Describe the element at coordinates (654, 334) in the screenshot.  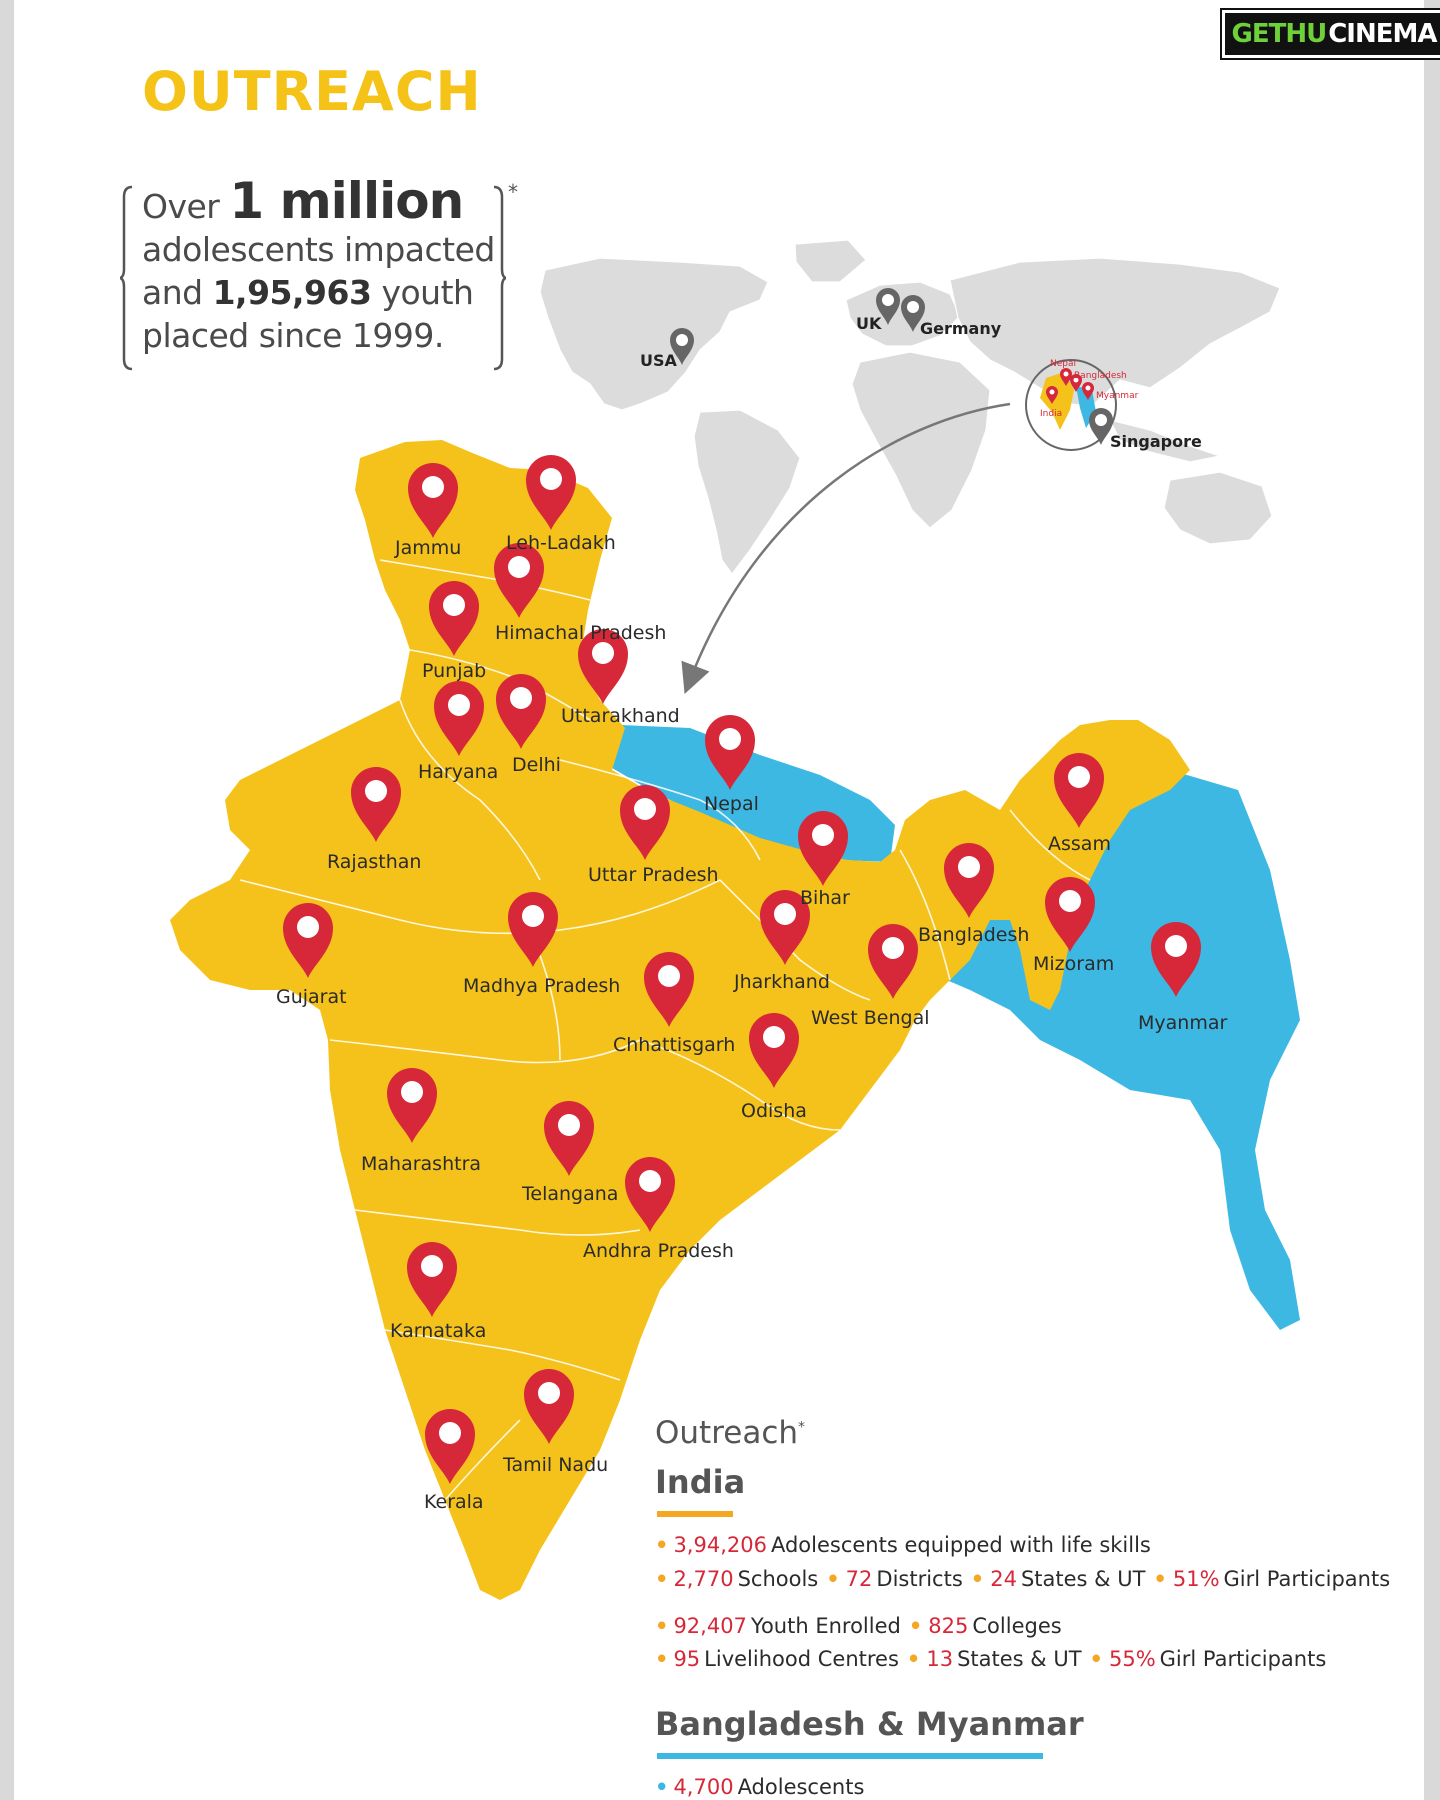
I see `north-america` at that location.